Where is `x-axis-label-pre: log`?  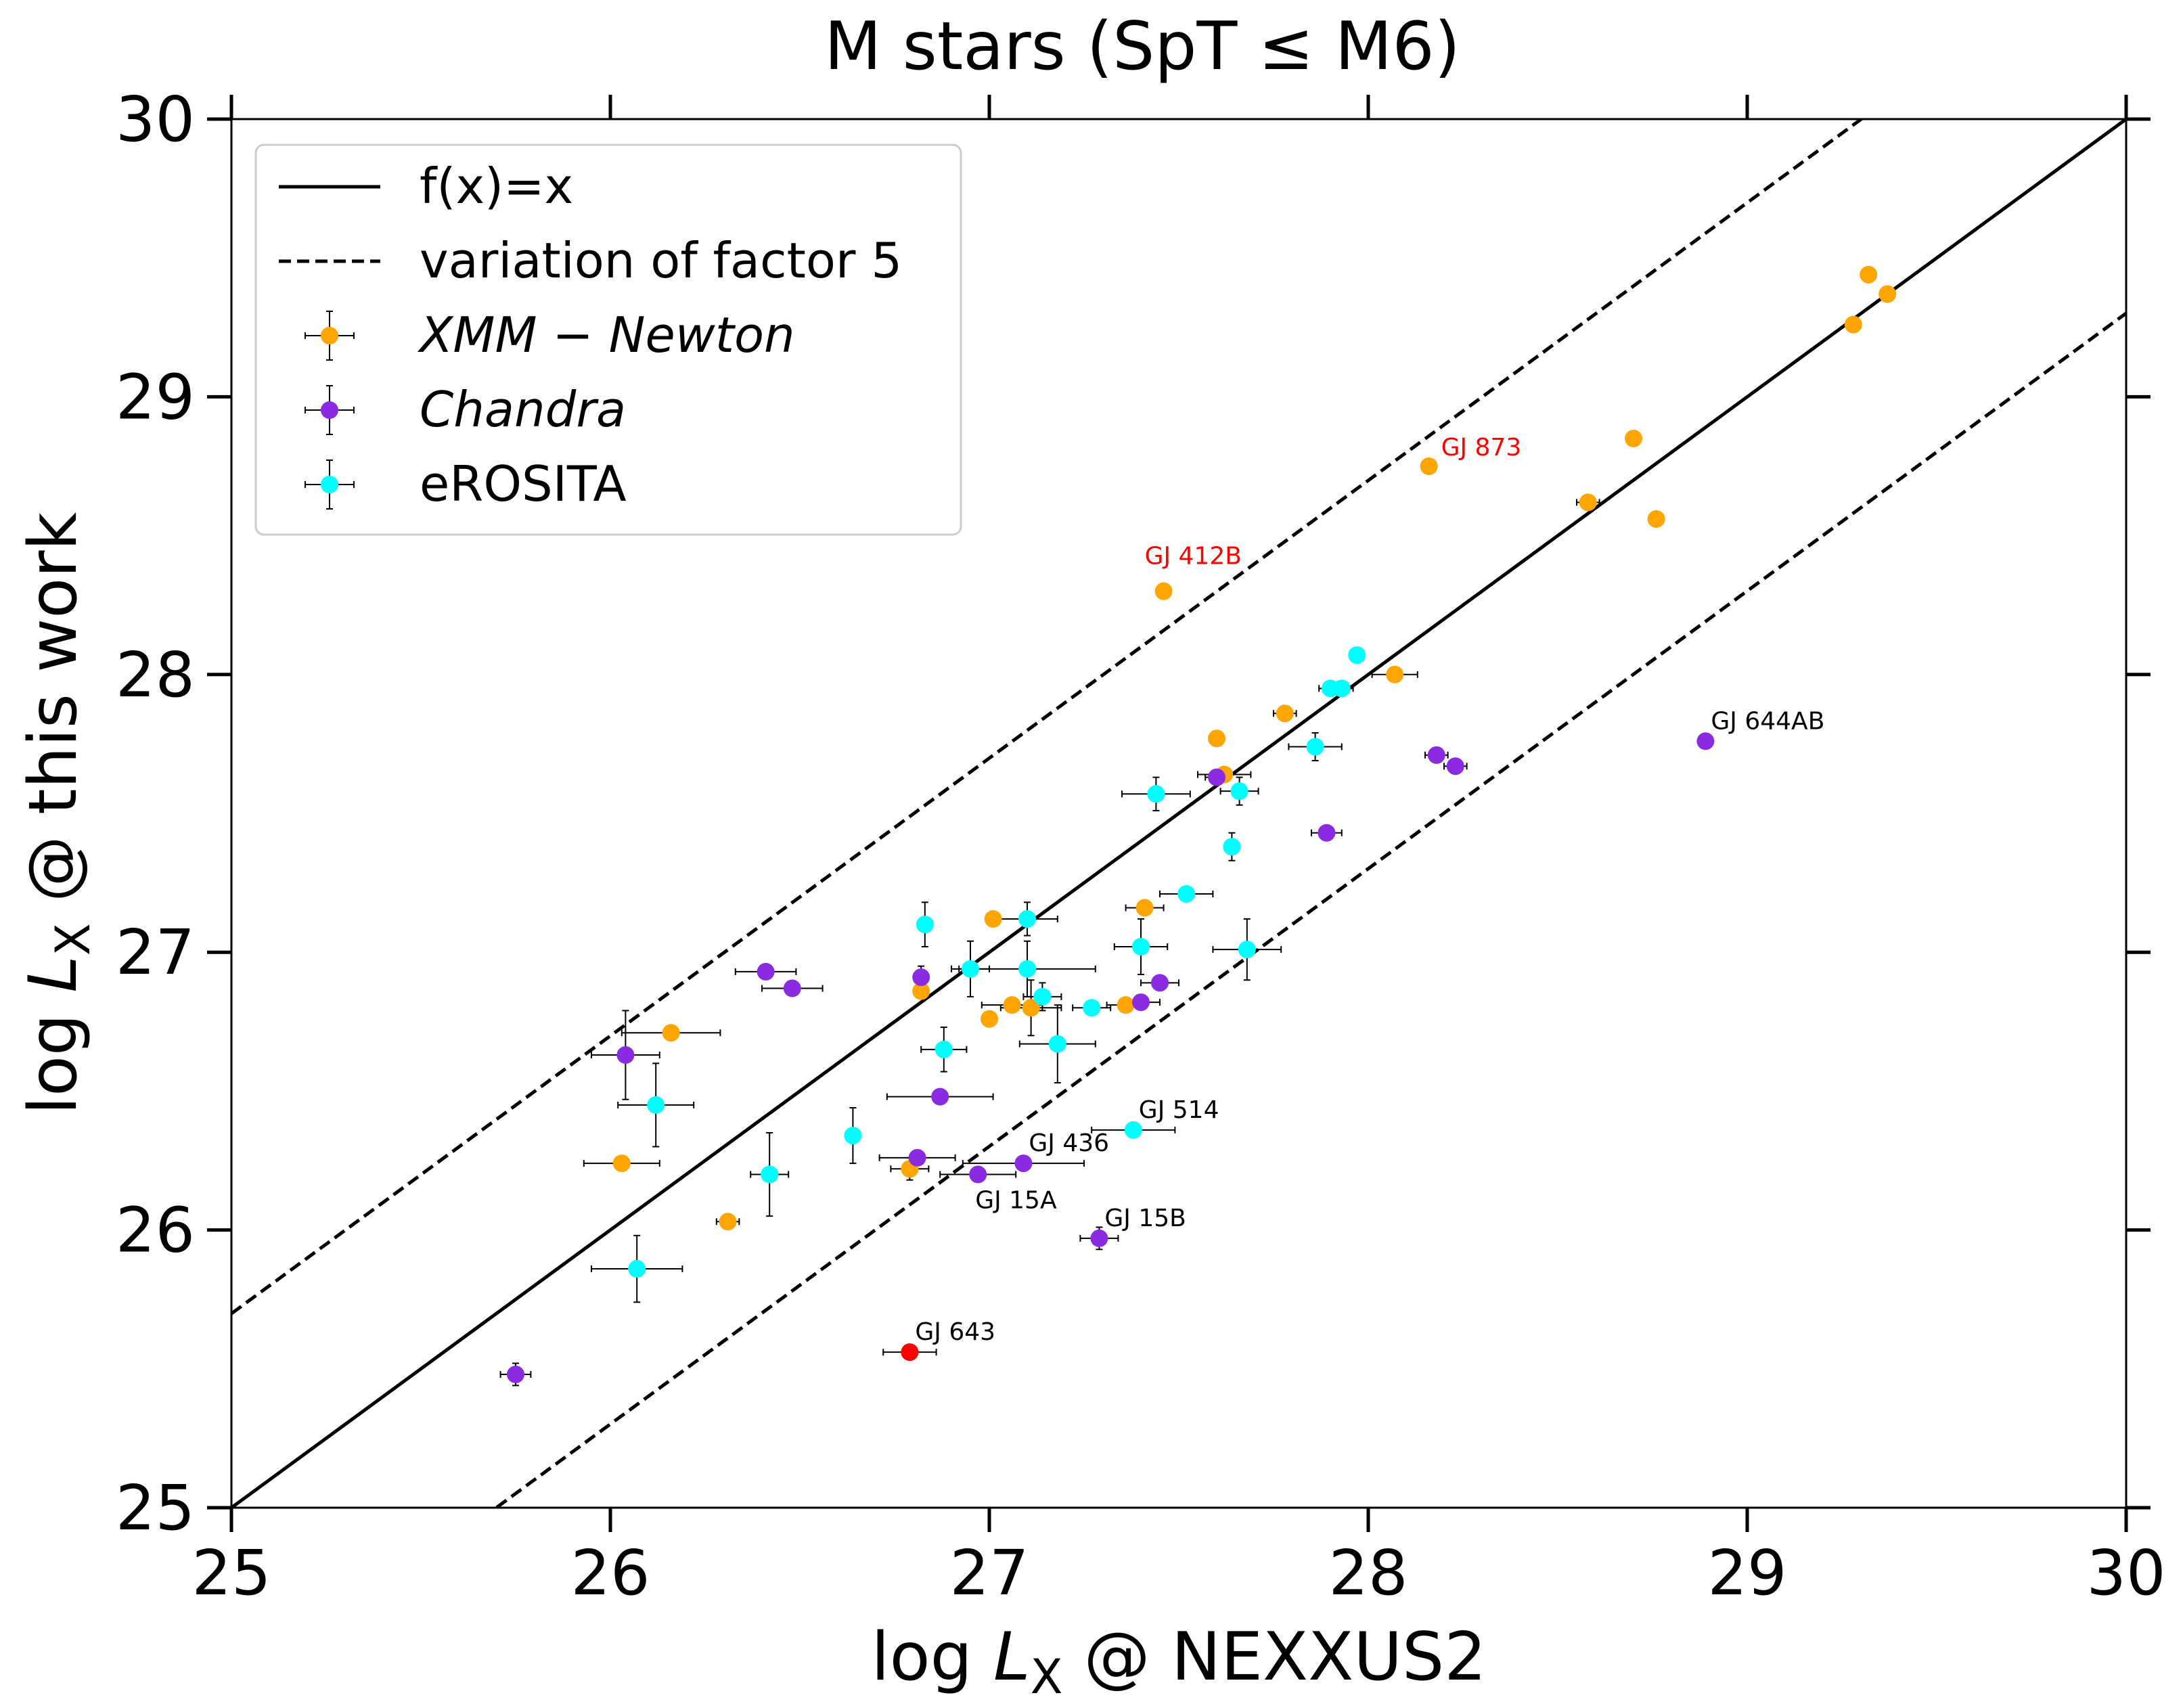 x-axis-label-pre: log is located at coordinates (932, 1657).